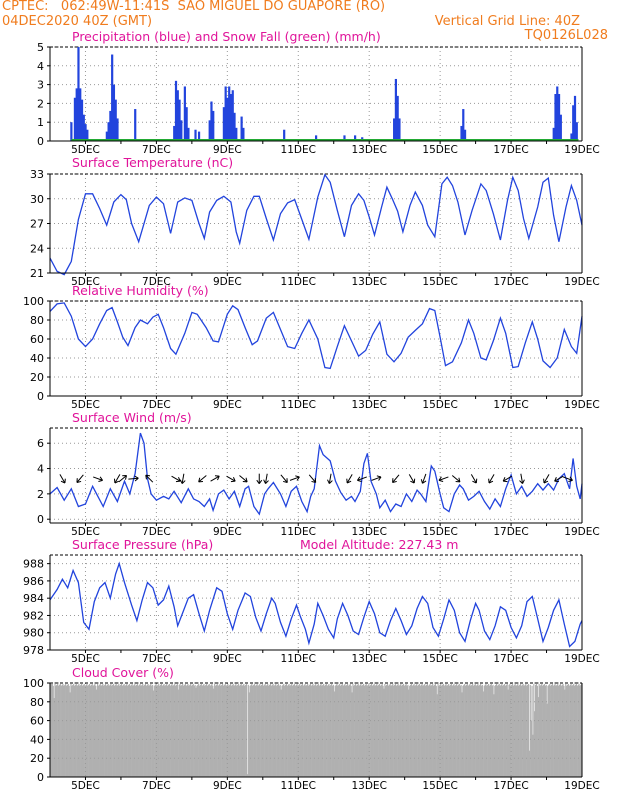 Image resolution: width=618 pixels, height=800 pixels. Describe the element at coordinates (37, 358) in the screenshot. I see `rh-ytick-label: 40` at that location.